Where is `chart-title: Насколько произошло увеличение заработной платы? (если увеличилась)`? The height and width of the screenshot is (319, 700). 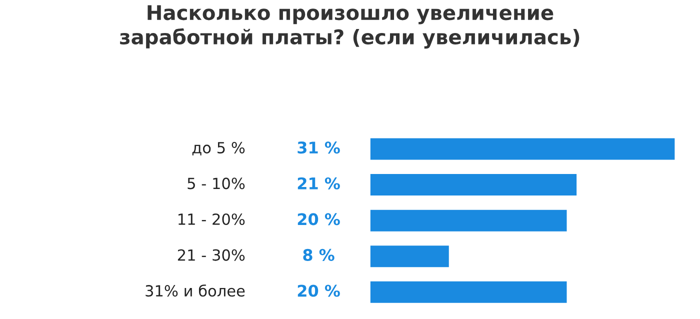 chart-title: Насколько произошло увеличение заработной платы? (если увеличилась) is located at coordinates (350, 27).